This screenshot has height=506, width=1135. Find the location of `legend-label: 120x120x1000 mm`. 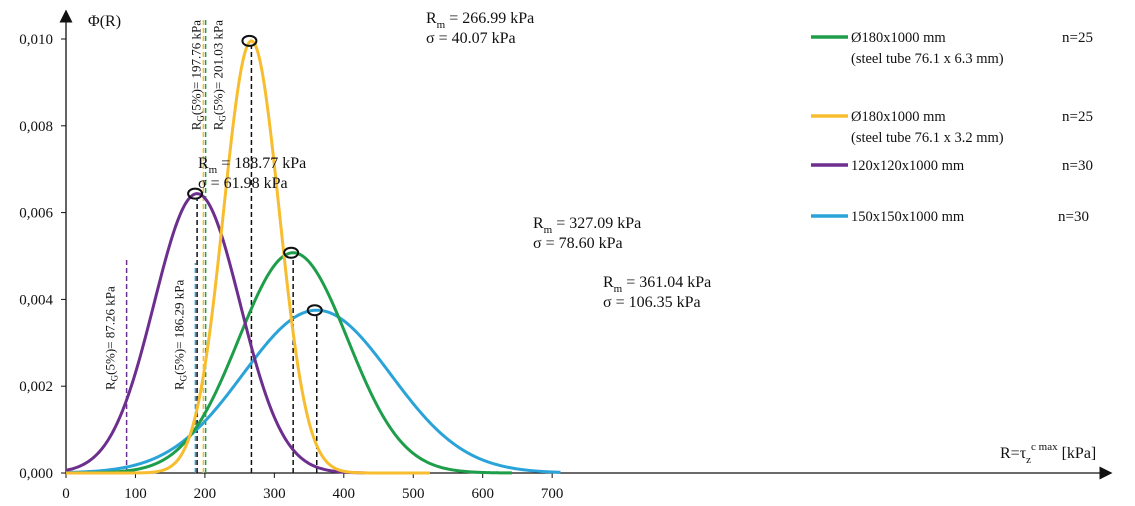

legend-label: 120x120x1000 mm is located at coordinates (908, 166).